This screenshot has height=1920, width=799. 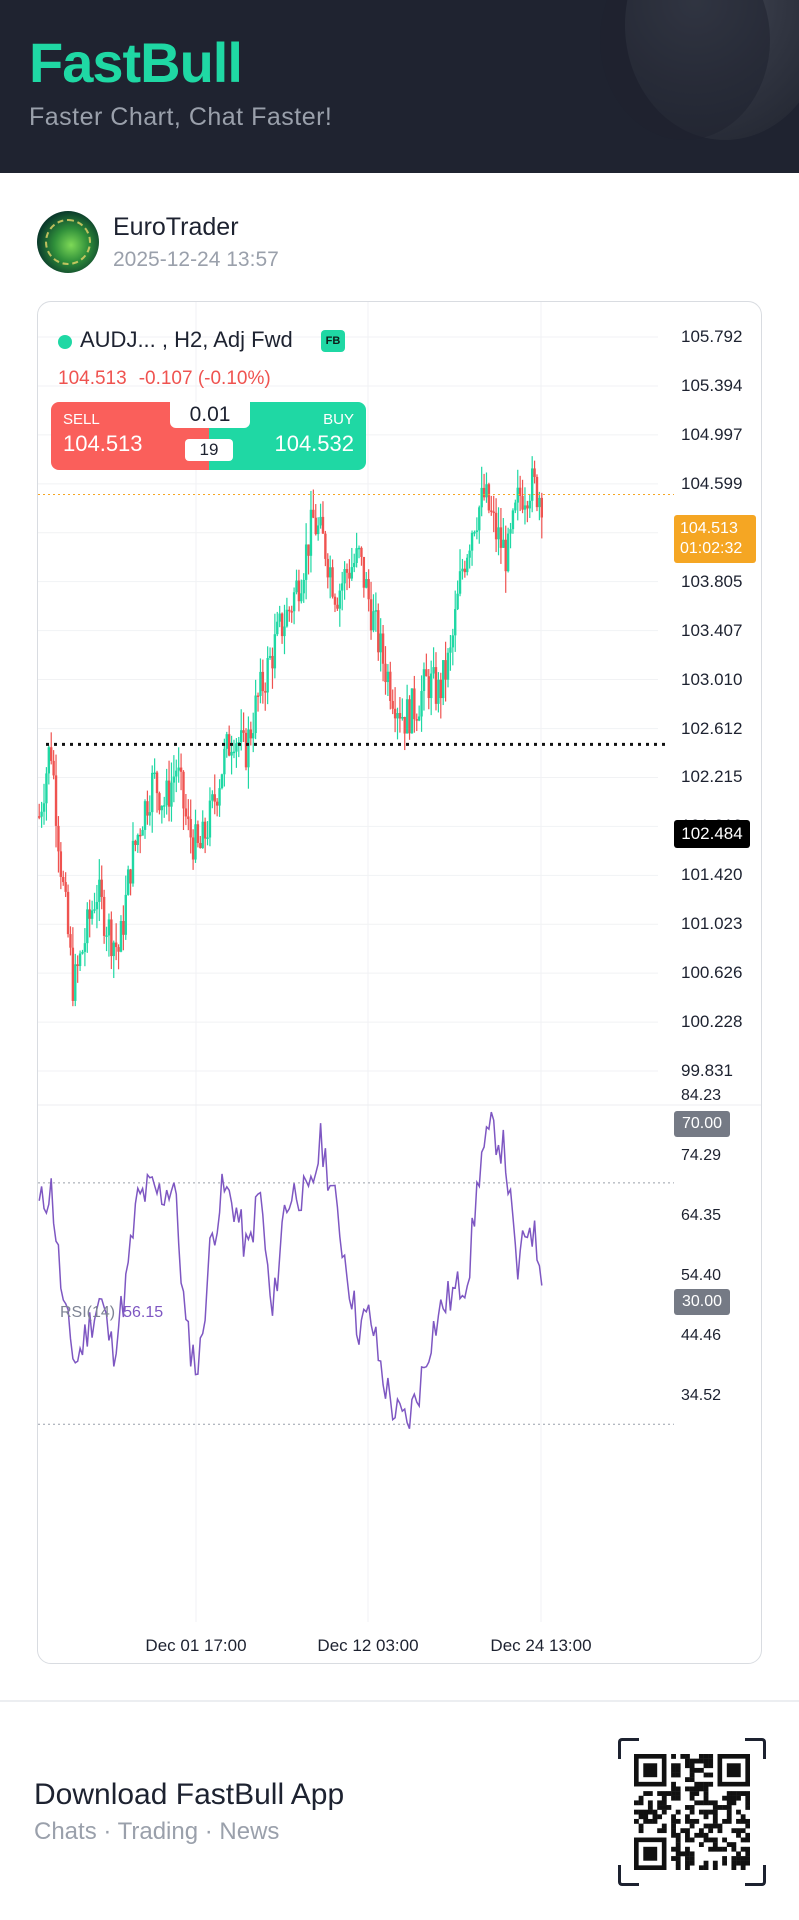 I want to click on candle-countdown: 01:02:32, so click(x=711, y=548).